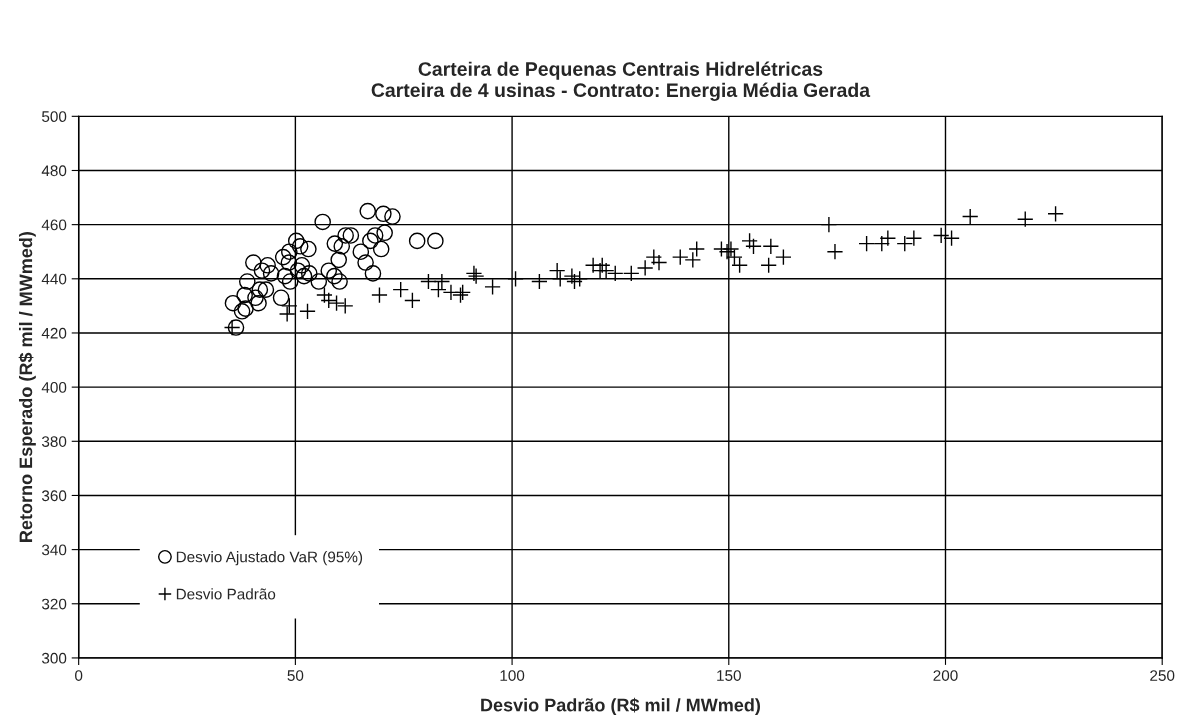  I want to click on y-tick-label: 340, so click(54, 550).